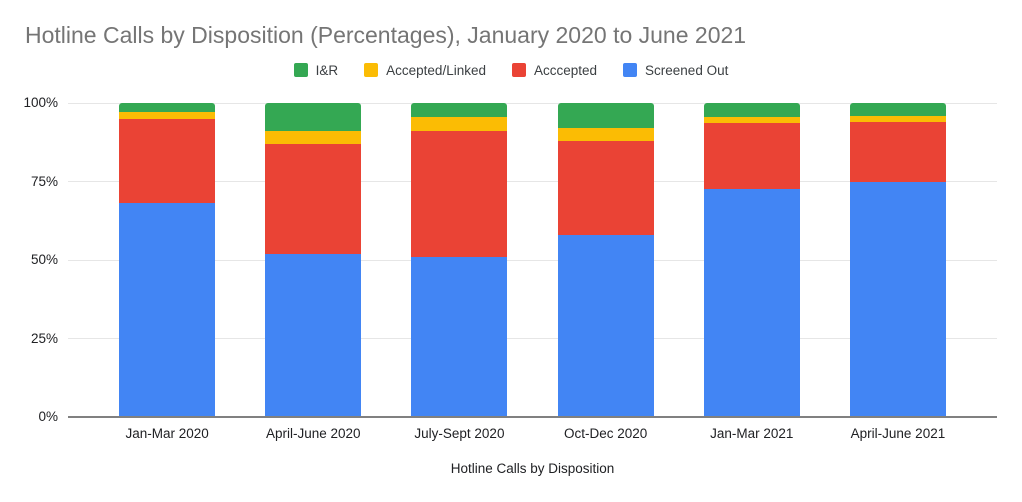  Describe the element at coordinates (532, 181) in the screenshot. I see `gridline-75%` at that location.